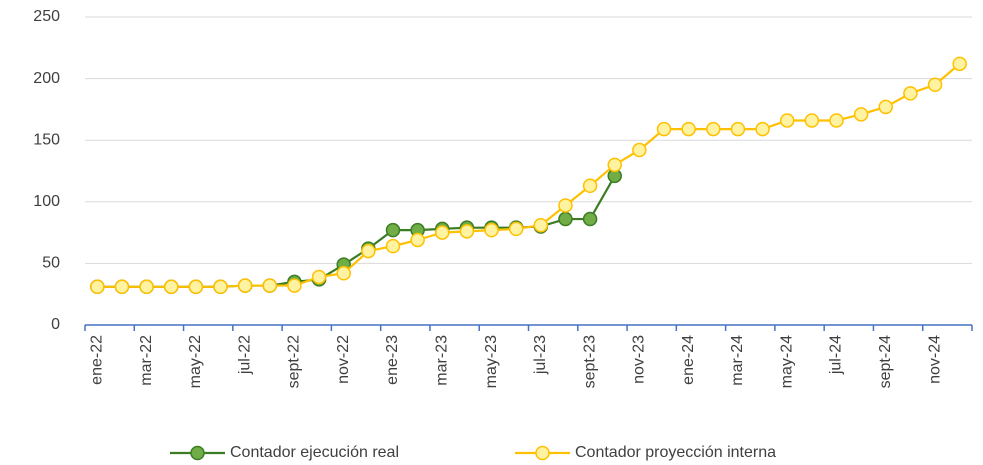 This screenshot has height=465, width=983. I want to click on y-tick-label: 50, so click(51, 263).